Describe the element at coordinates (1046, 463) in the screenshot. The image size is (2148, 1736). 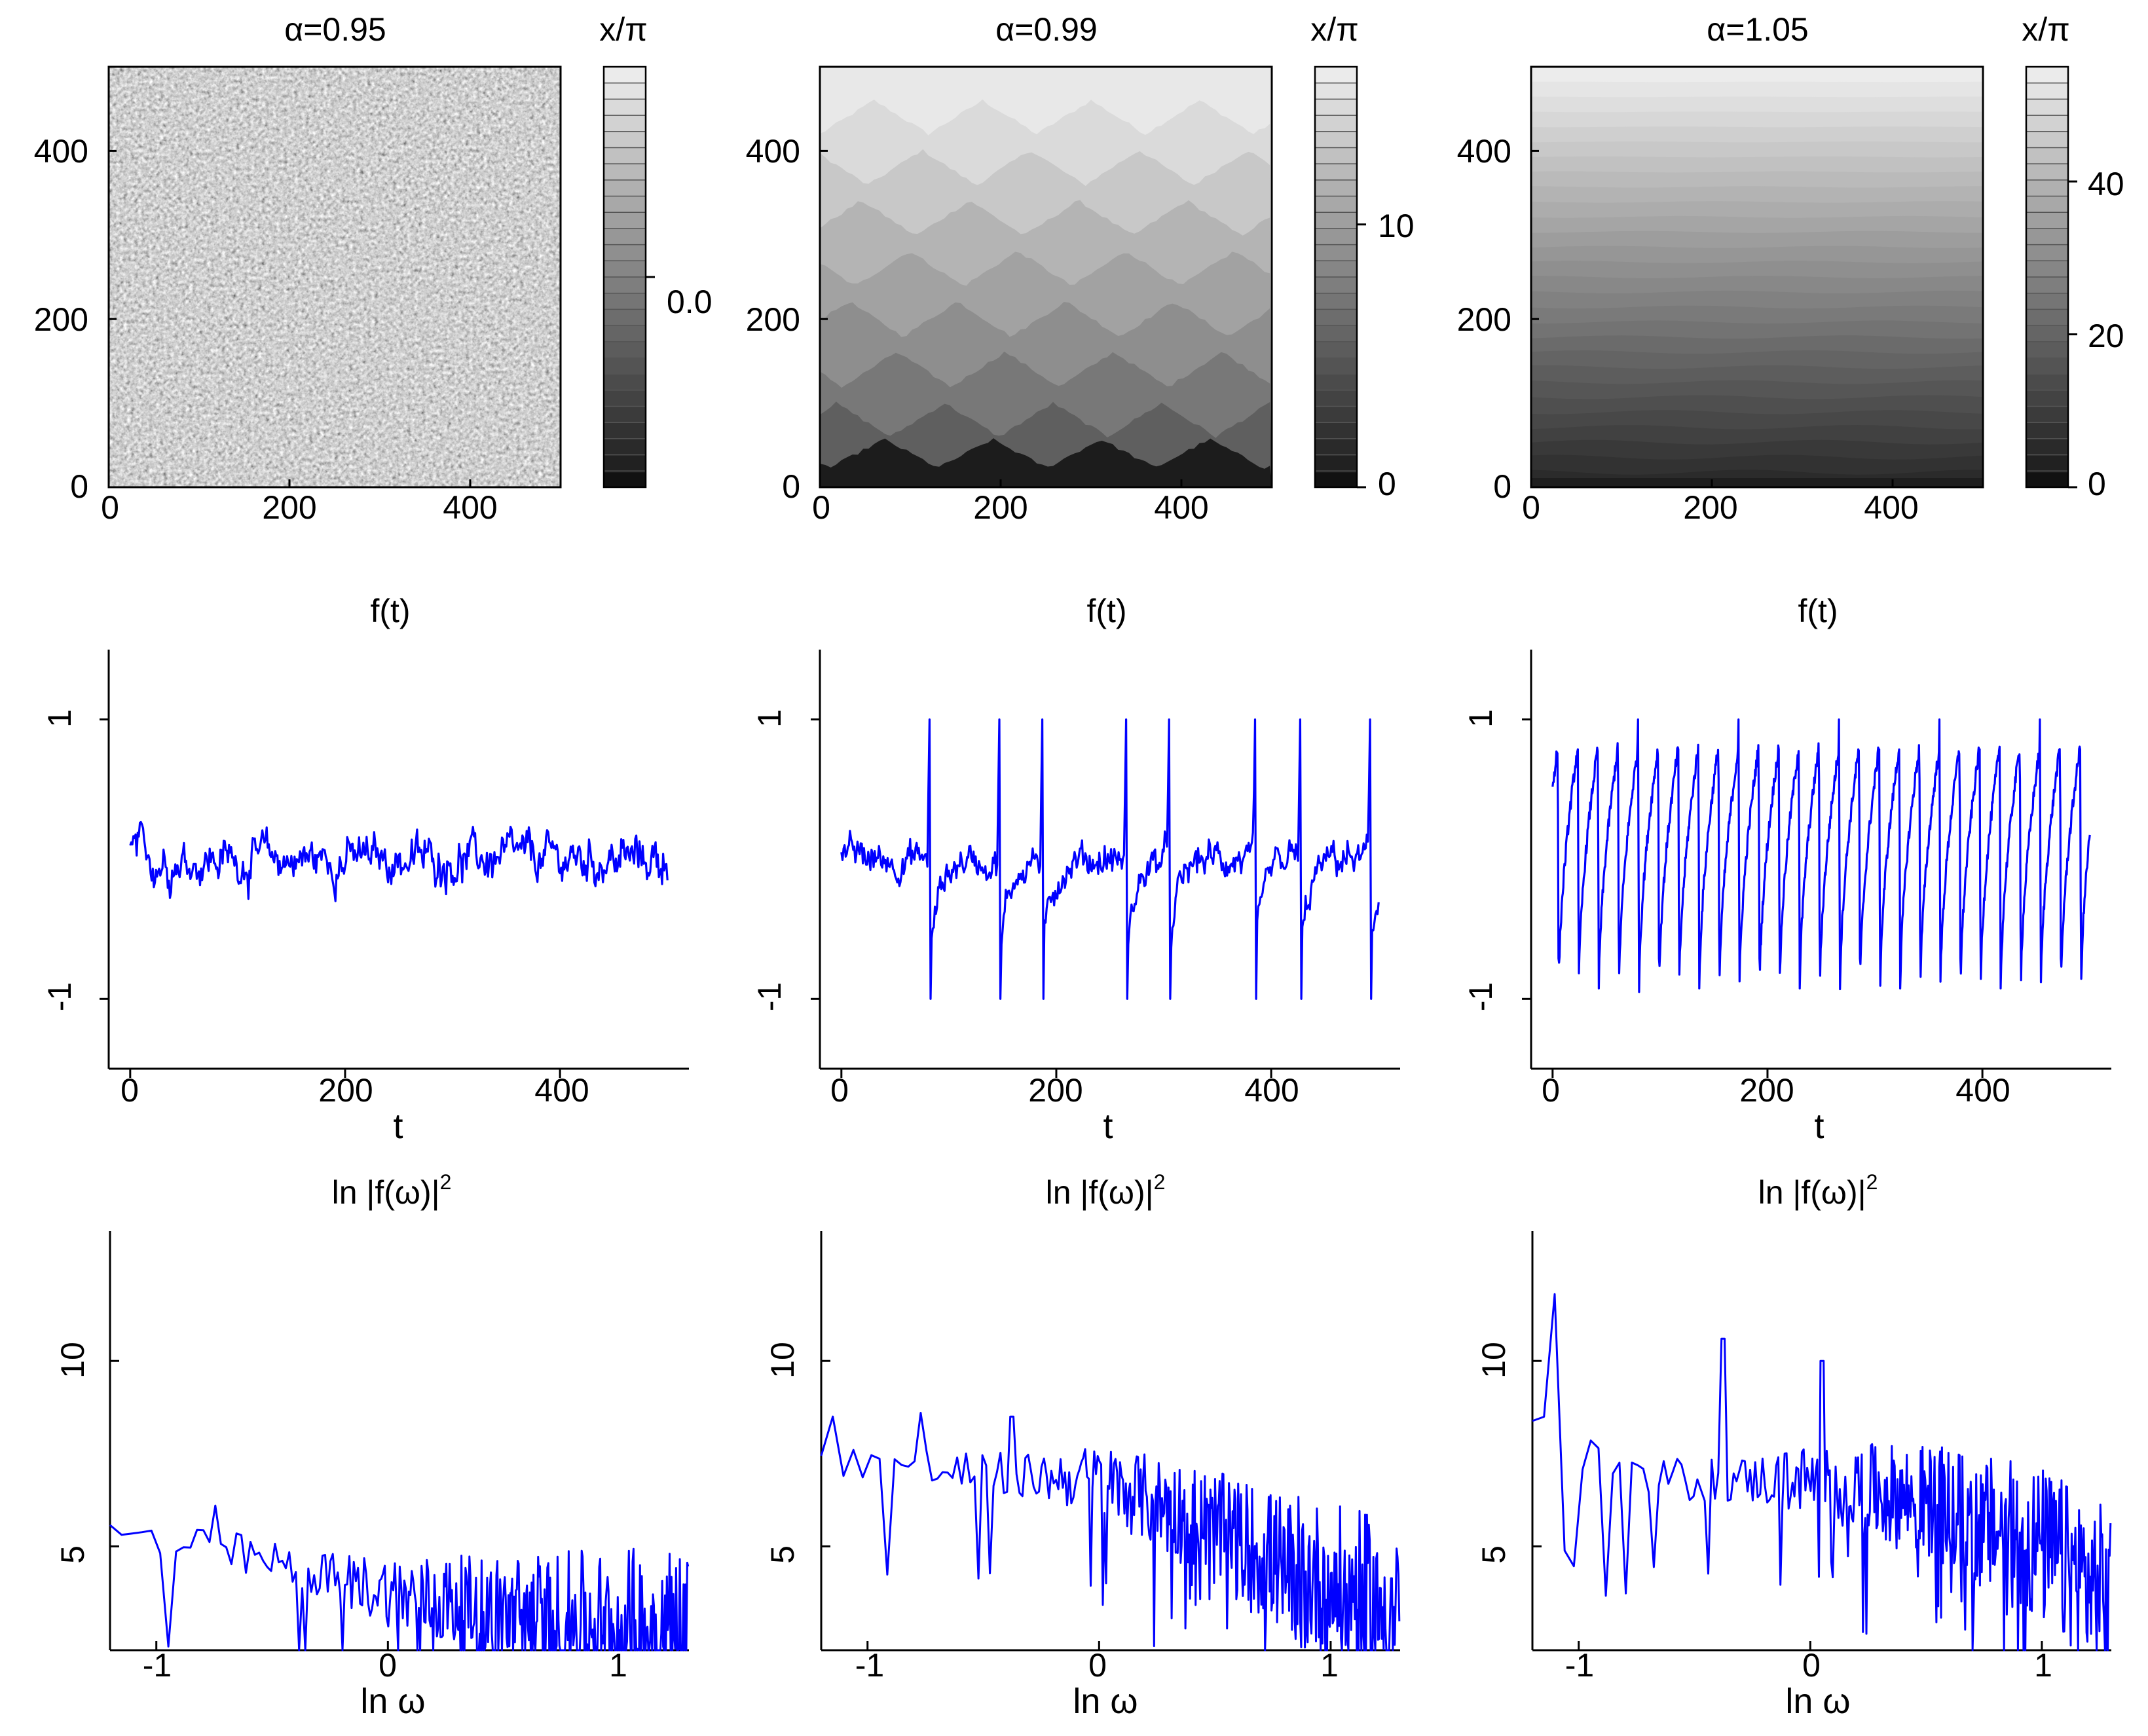
I see `terrace-band` at that location.